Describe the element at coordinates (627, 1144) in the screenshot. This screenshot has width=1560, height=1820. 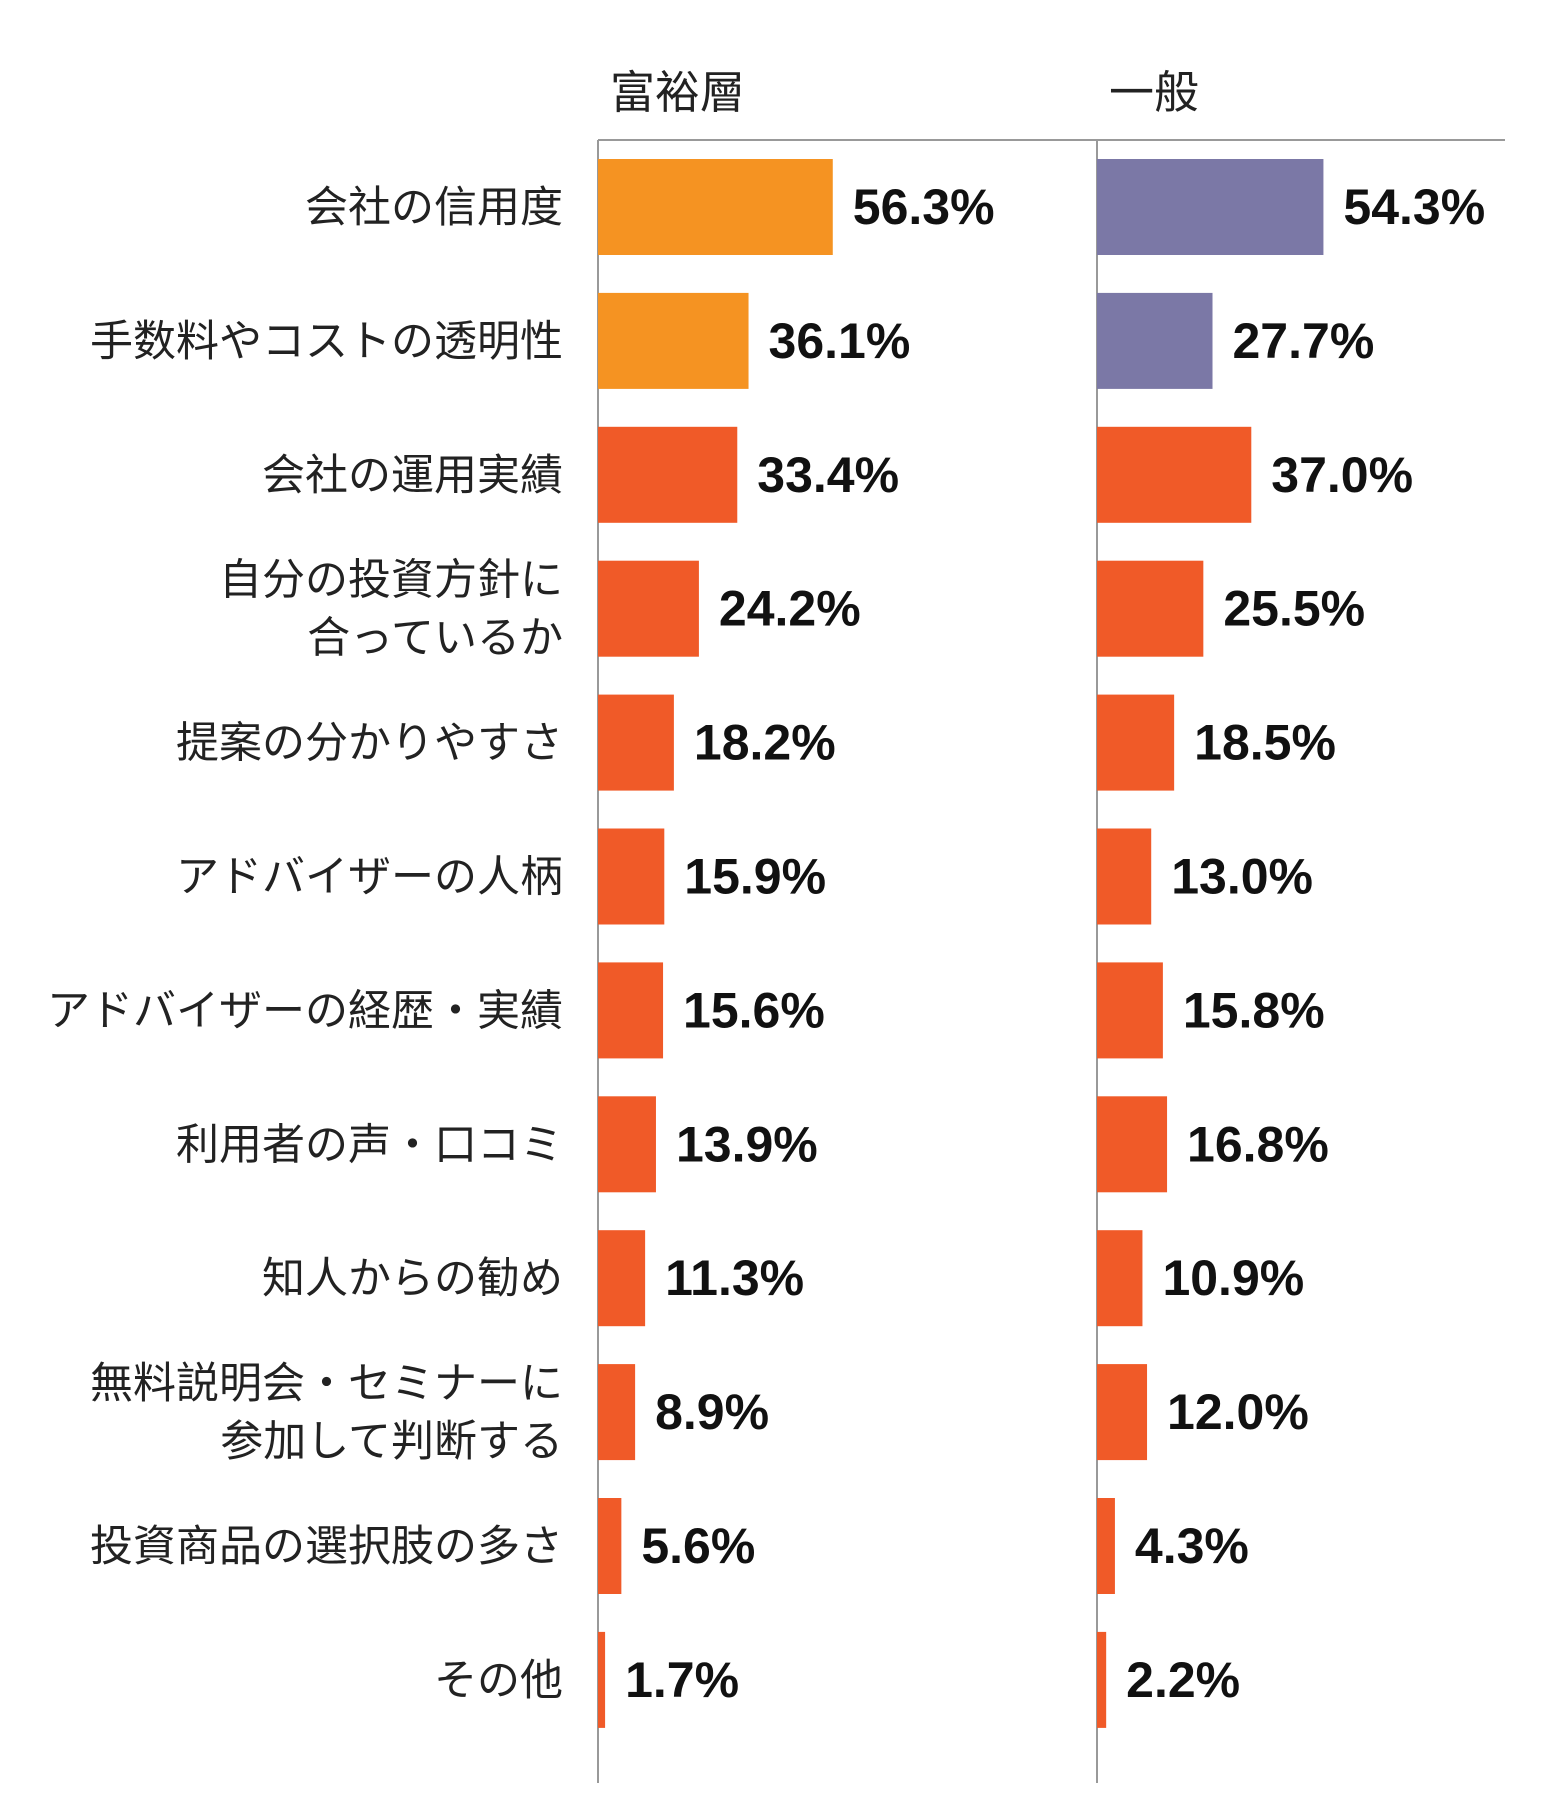
I see `bar-富裕層-8` at that location.